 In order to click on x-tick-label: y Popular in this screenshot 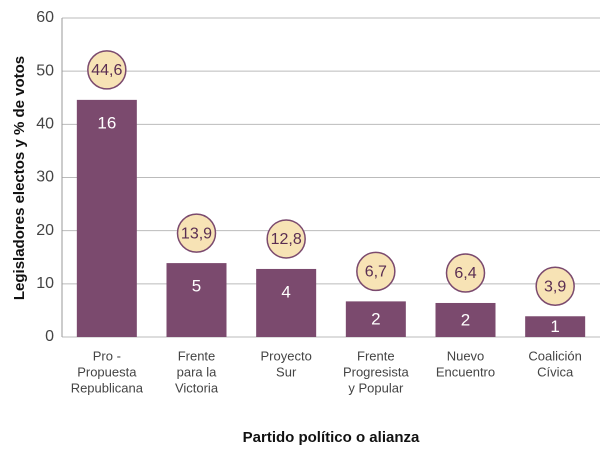, I will do `click(376, 387)`.